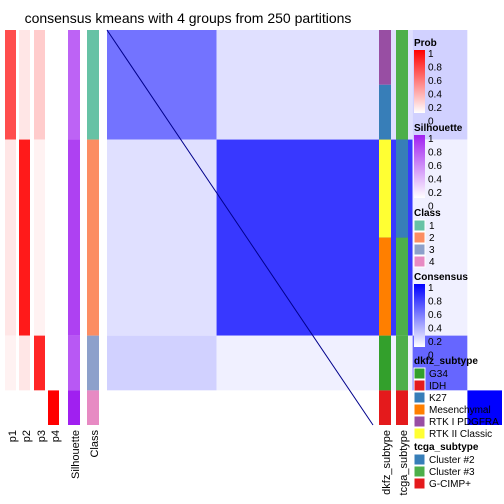 The height and width of the screenshot is (504, 504). What do you see at coordinates (431, 122) in the screenshot?
I see `prob-legend-tick: 0` at bounding box center [431, 122].